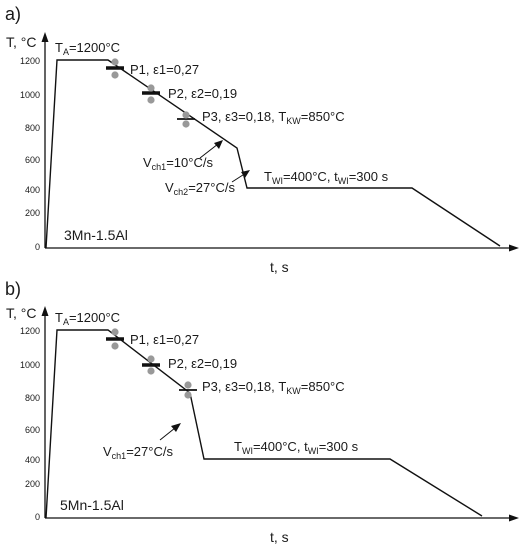 This screenshot has width=530, height=550. Describe the element at coordinates (45, 311) in the screenshot. I see `panel-b-y-axis-arrow` at that location.